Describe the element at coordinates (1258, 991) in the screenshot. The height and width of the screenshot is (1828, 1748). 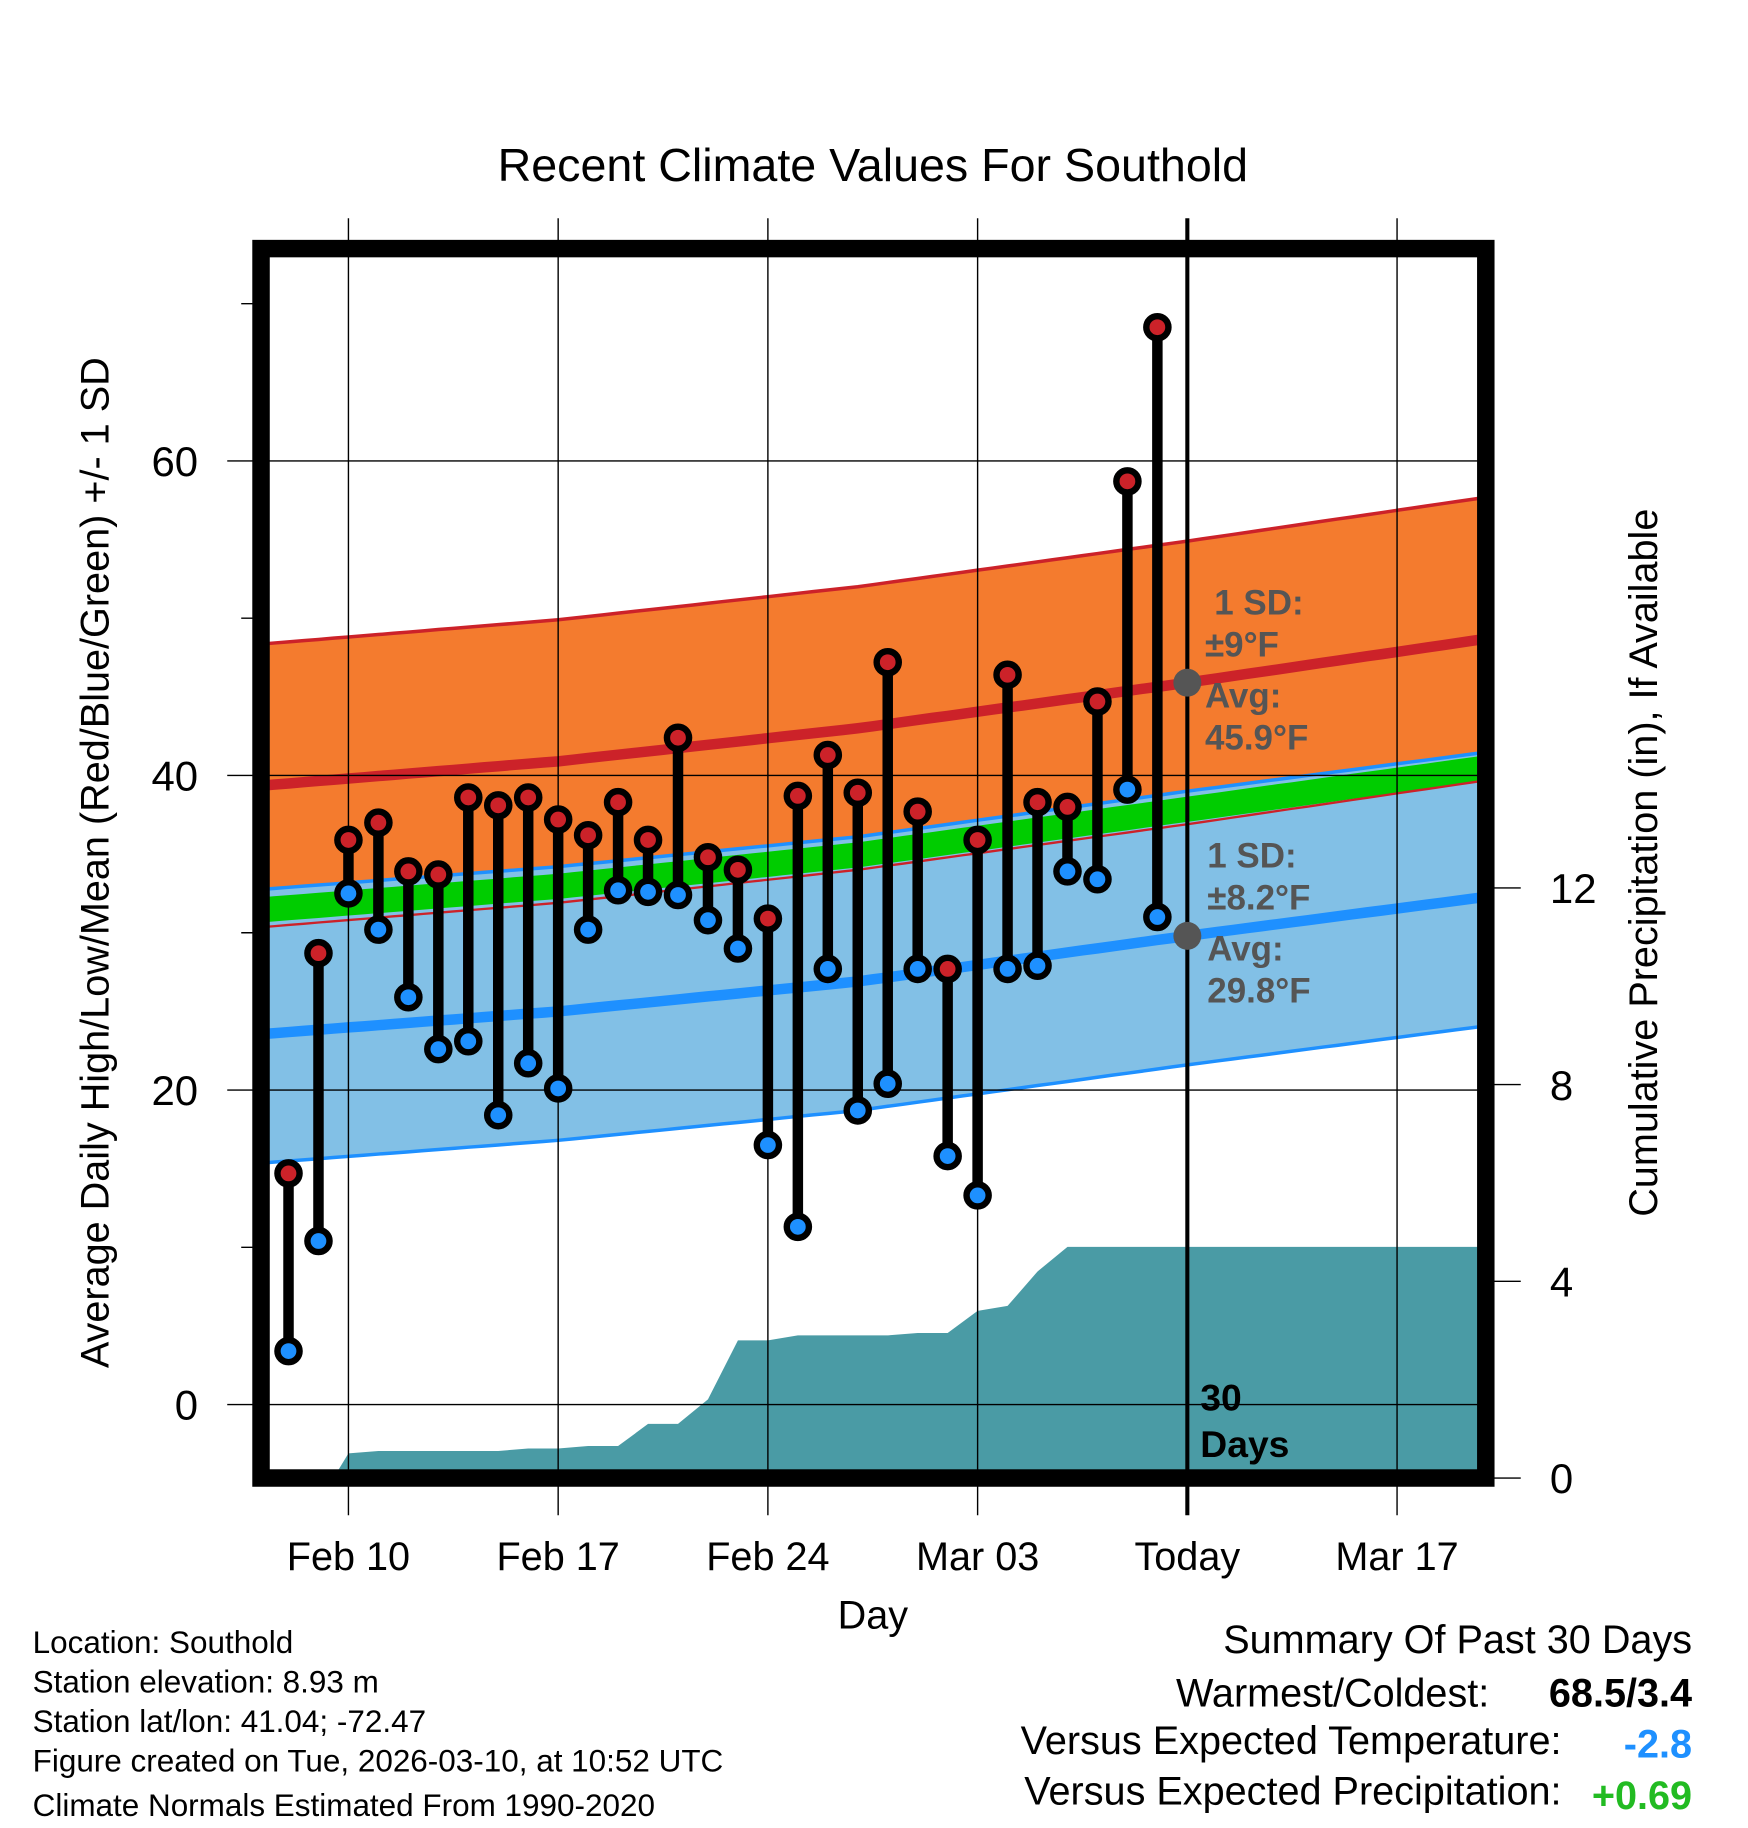
I see `low-avg-value: 29.8°F` at that location.